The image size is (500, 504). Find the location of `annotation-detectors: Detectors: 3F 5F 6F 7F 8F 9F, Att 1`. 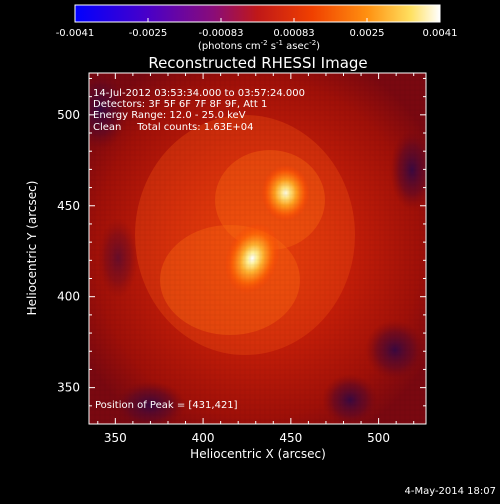

annotation-detectors: Detectors: 3F 5F 6F 7F 8F 9F, Att 1 is located at coordinates (180, 104).